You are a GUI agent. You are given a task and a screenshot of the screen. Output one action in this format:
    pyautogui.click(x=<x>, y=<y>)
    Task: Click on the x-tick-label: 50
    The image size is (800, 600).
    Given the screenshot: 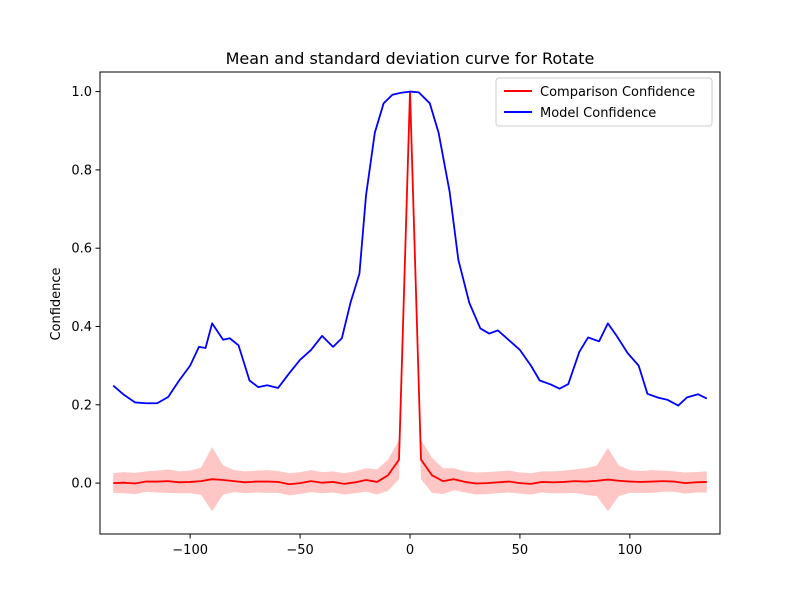 What is the action you would take?
    pyautogui.click(x=520, y=550)
    